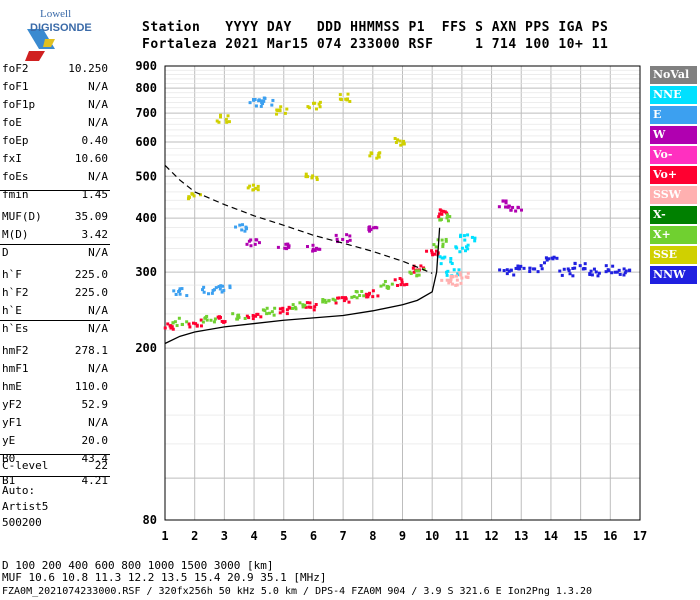 This screenshot has height=600, width=700. I want to click on y-tick-label: 900, so click(146, 66).